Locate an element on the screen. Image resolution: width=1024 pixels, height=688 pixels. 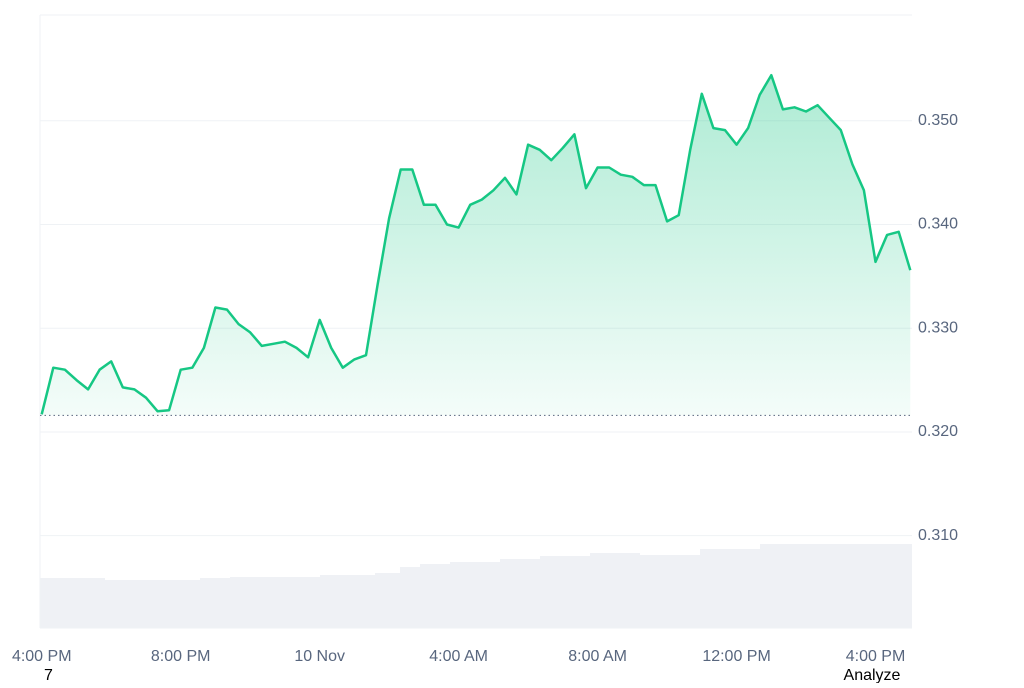
y-tick-label: 0.320 is located at coordinates (938, 431).